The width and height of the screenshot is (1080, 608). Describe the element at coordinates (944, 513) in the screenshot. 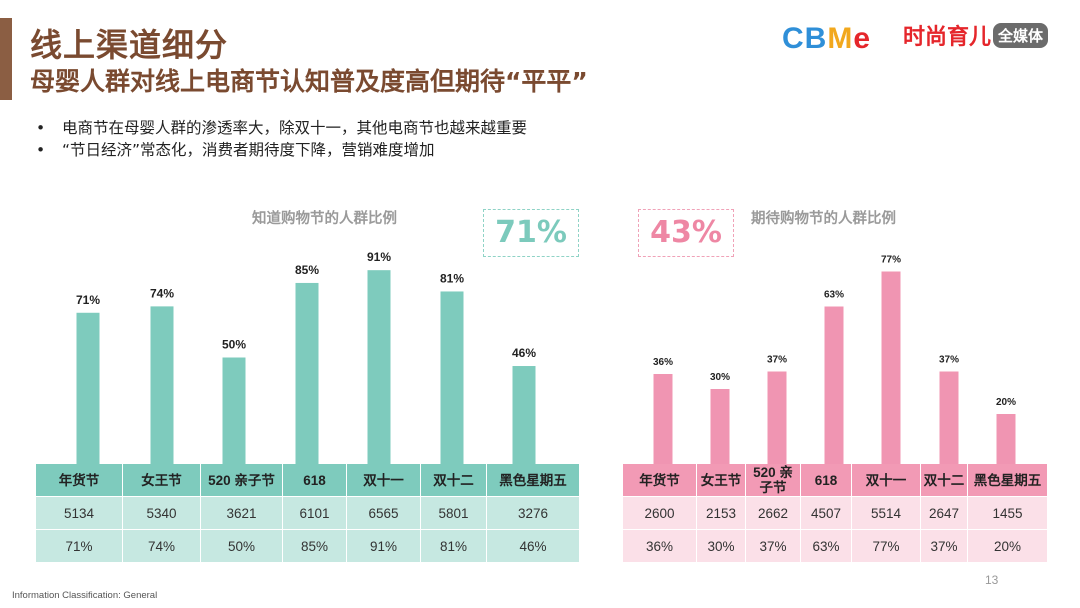

I see `table-count-cell: 2647` at that location.